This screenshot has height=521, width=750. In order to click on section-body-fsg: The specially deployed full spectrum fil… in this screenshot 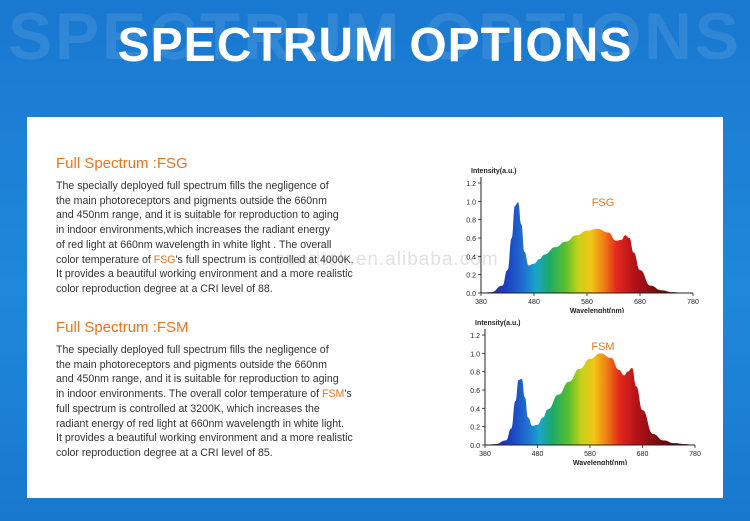, I will do `click(221, 238)`.